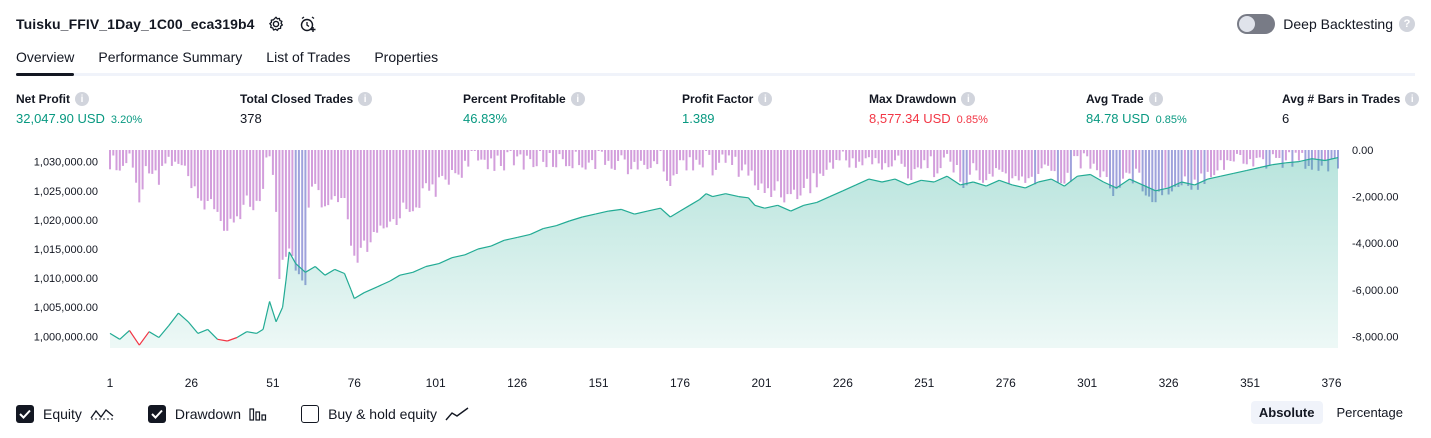  What do you see at coordinates (45, 60) in the screenshot?
I see `tab-overview: Overview` at bounding box center [45, 60].